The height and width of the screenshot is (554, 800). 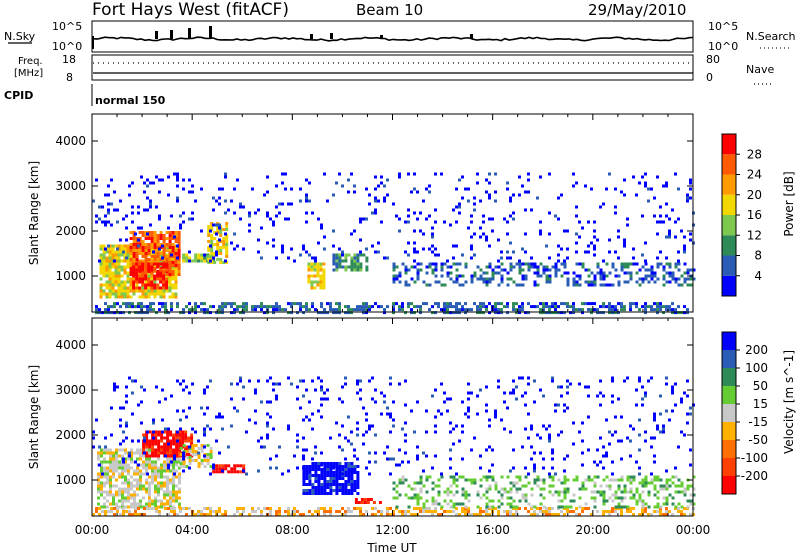 I want to click on colorbar-swatch, so click(x=729, y=341).